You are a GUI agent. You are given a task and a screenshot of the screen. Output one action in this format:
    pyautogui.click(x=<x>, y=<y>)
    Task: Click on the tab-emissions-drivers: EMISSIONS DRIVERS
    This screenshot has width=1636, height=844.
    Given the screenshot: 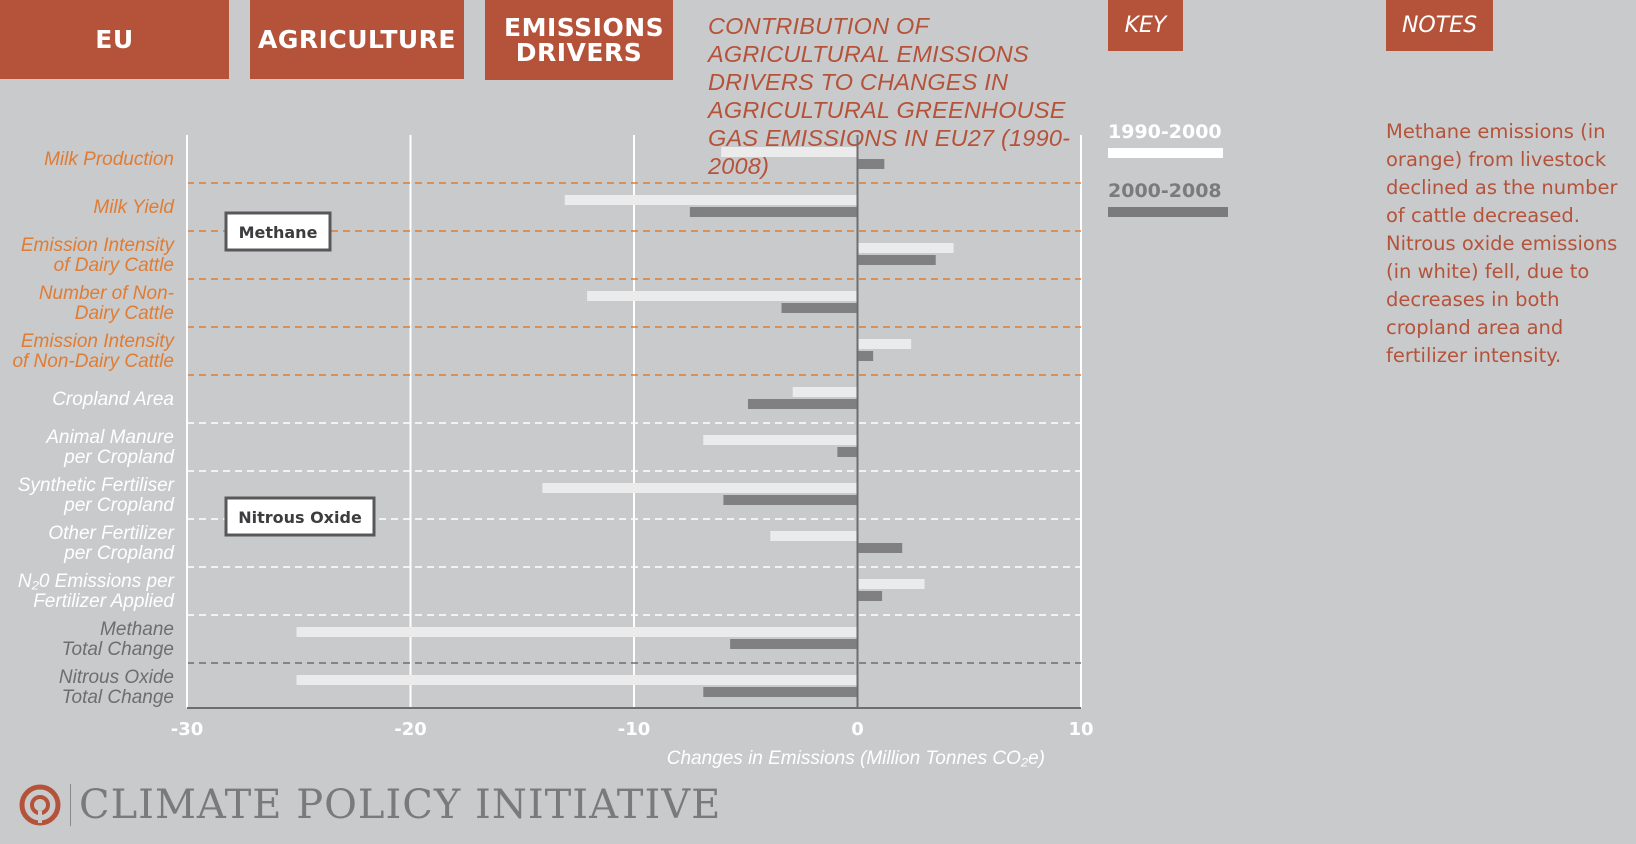 What is the action you would take?
    pyautogui.click(x=579, y=40)
    